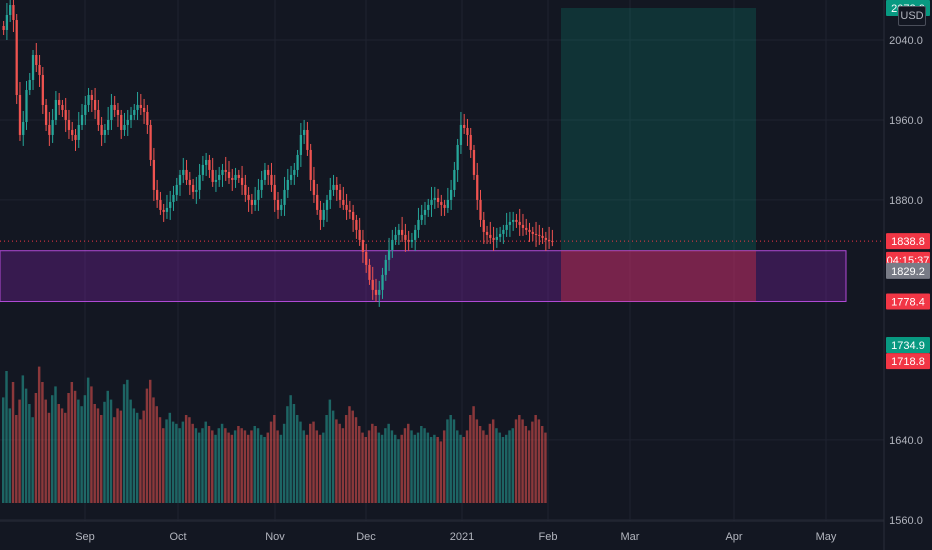 The width and height of the screenshot is (932, 550). Describe the element at coordinates (733, 537) in the screenshot. I see `x-tick-label: Apr` at that location.